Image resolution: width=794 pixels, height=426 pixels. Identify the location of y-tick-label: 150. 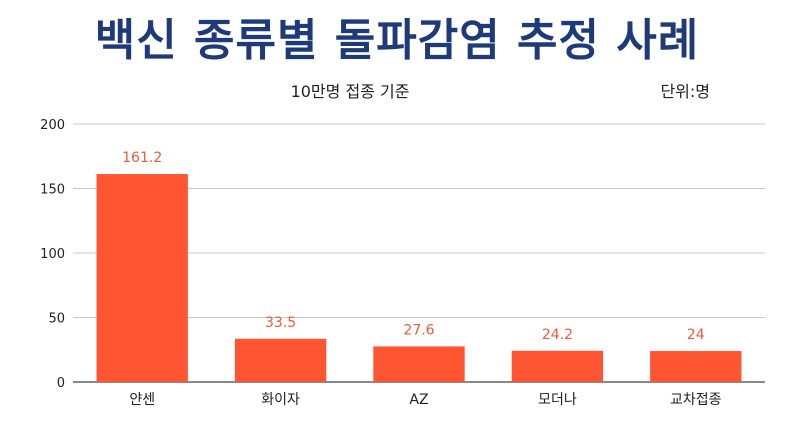
(52, 190).